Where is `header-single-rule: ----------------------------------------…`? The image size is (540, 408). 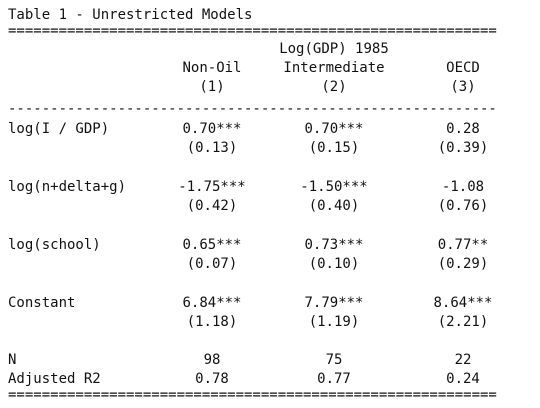
header-single-rule: ----------------------------------------… is located at coordinates (252, 109).